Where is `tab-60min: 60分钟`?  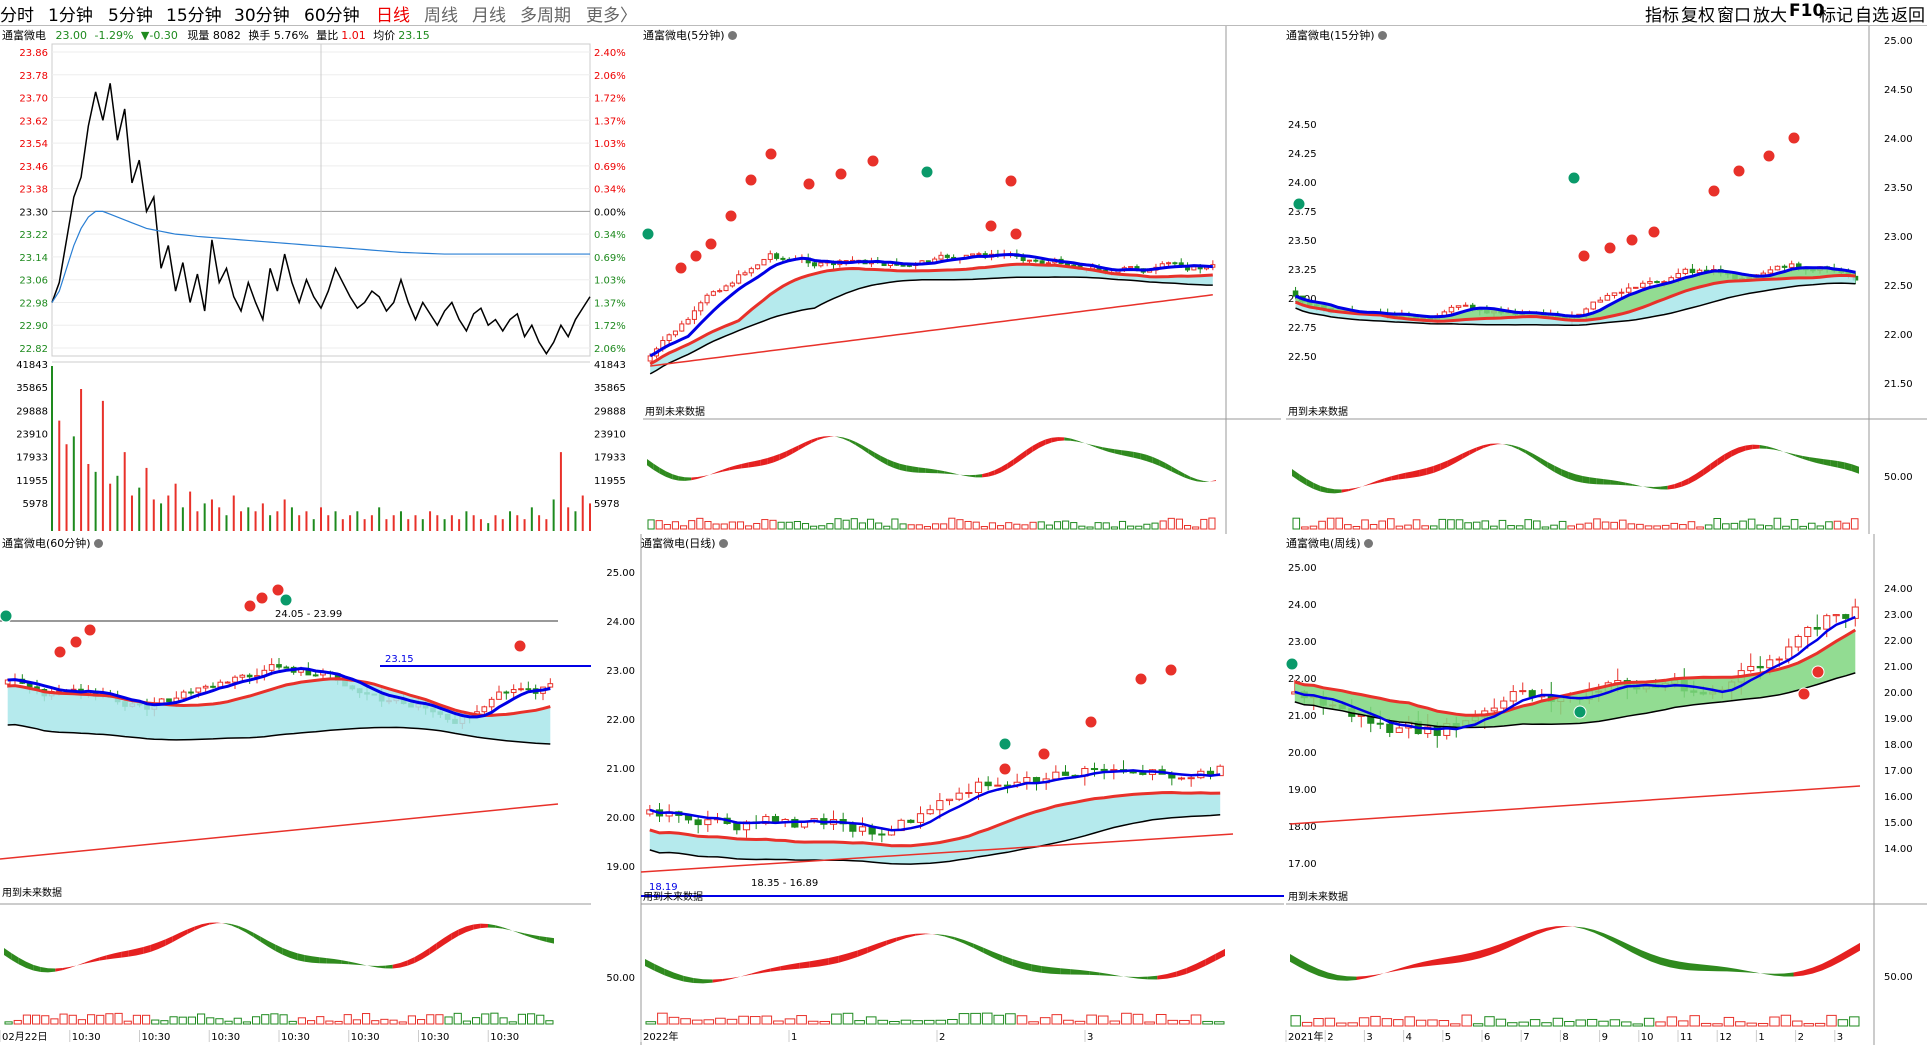
tab-60min: 60分钟 is located at coordinates (332, 16).